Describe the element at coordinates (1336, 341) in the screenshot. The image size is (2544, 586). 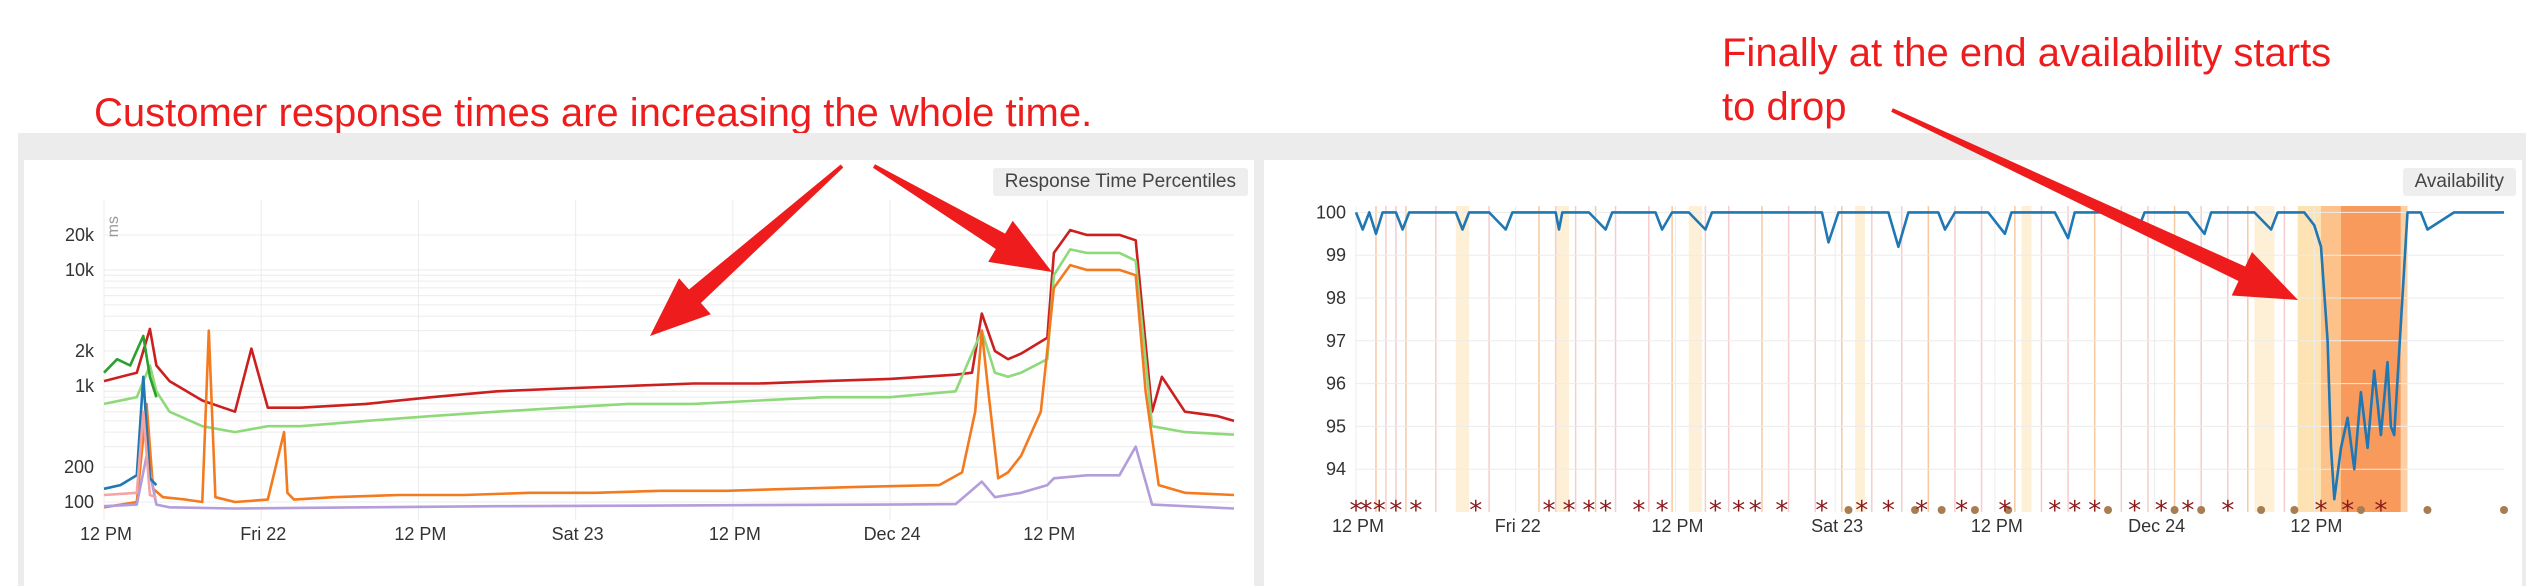
I see `y-tick-label: 97` at that location.